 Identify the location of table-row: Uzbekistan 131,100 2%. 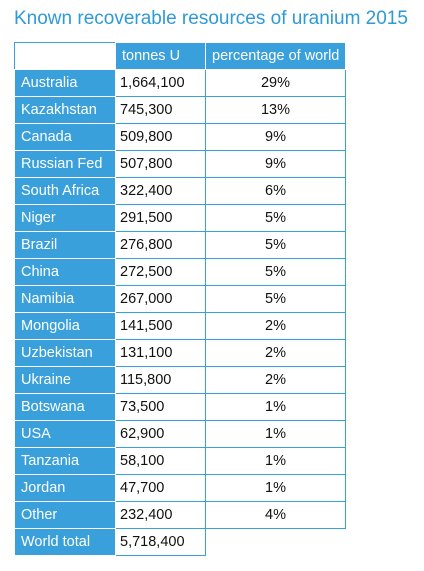
(180, 353).